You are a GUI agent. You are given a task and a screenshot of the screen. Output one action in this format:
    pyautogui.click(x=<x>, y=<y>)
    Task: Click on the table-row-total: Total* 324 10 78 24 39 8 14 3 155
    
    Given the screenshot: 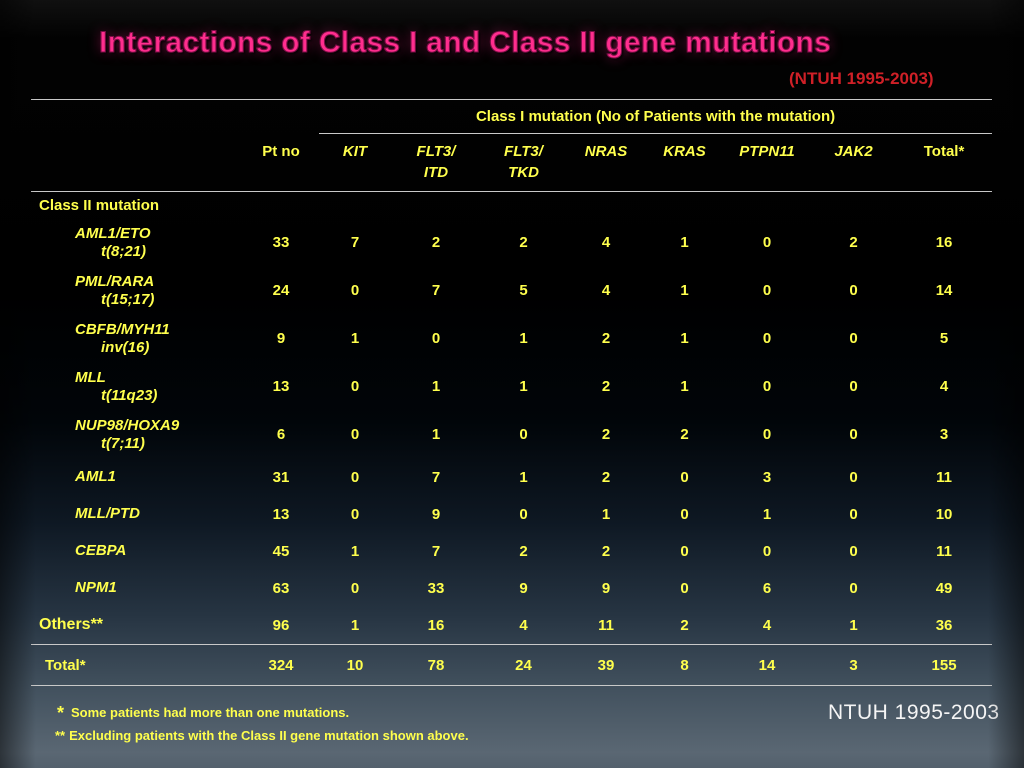 What is the action you would take?
    pyautogui.click(x=512, y=665)
    